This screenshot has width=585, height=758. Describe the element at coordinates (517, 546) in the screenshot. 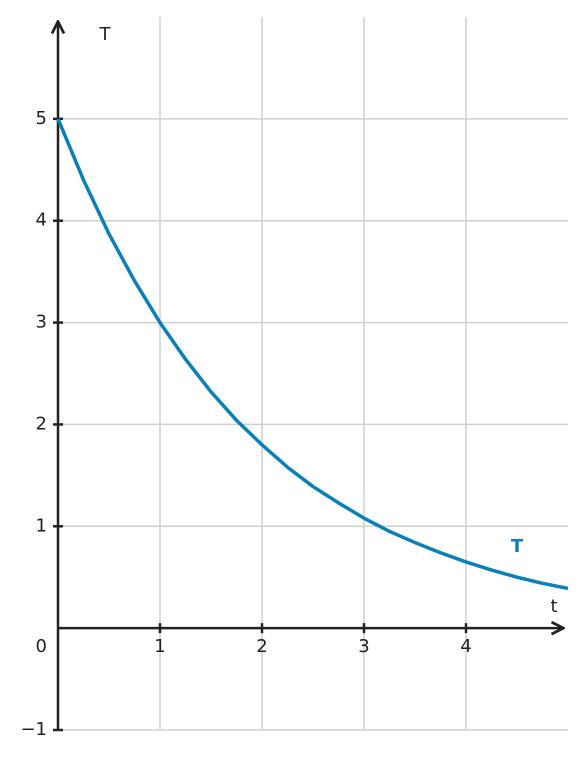

I see `series-label: T` at that location.